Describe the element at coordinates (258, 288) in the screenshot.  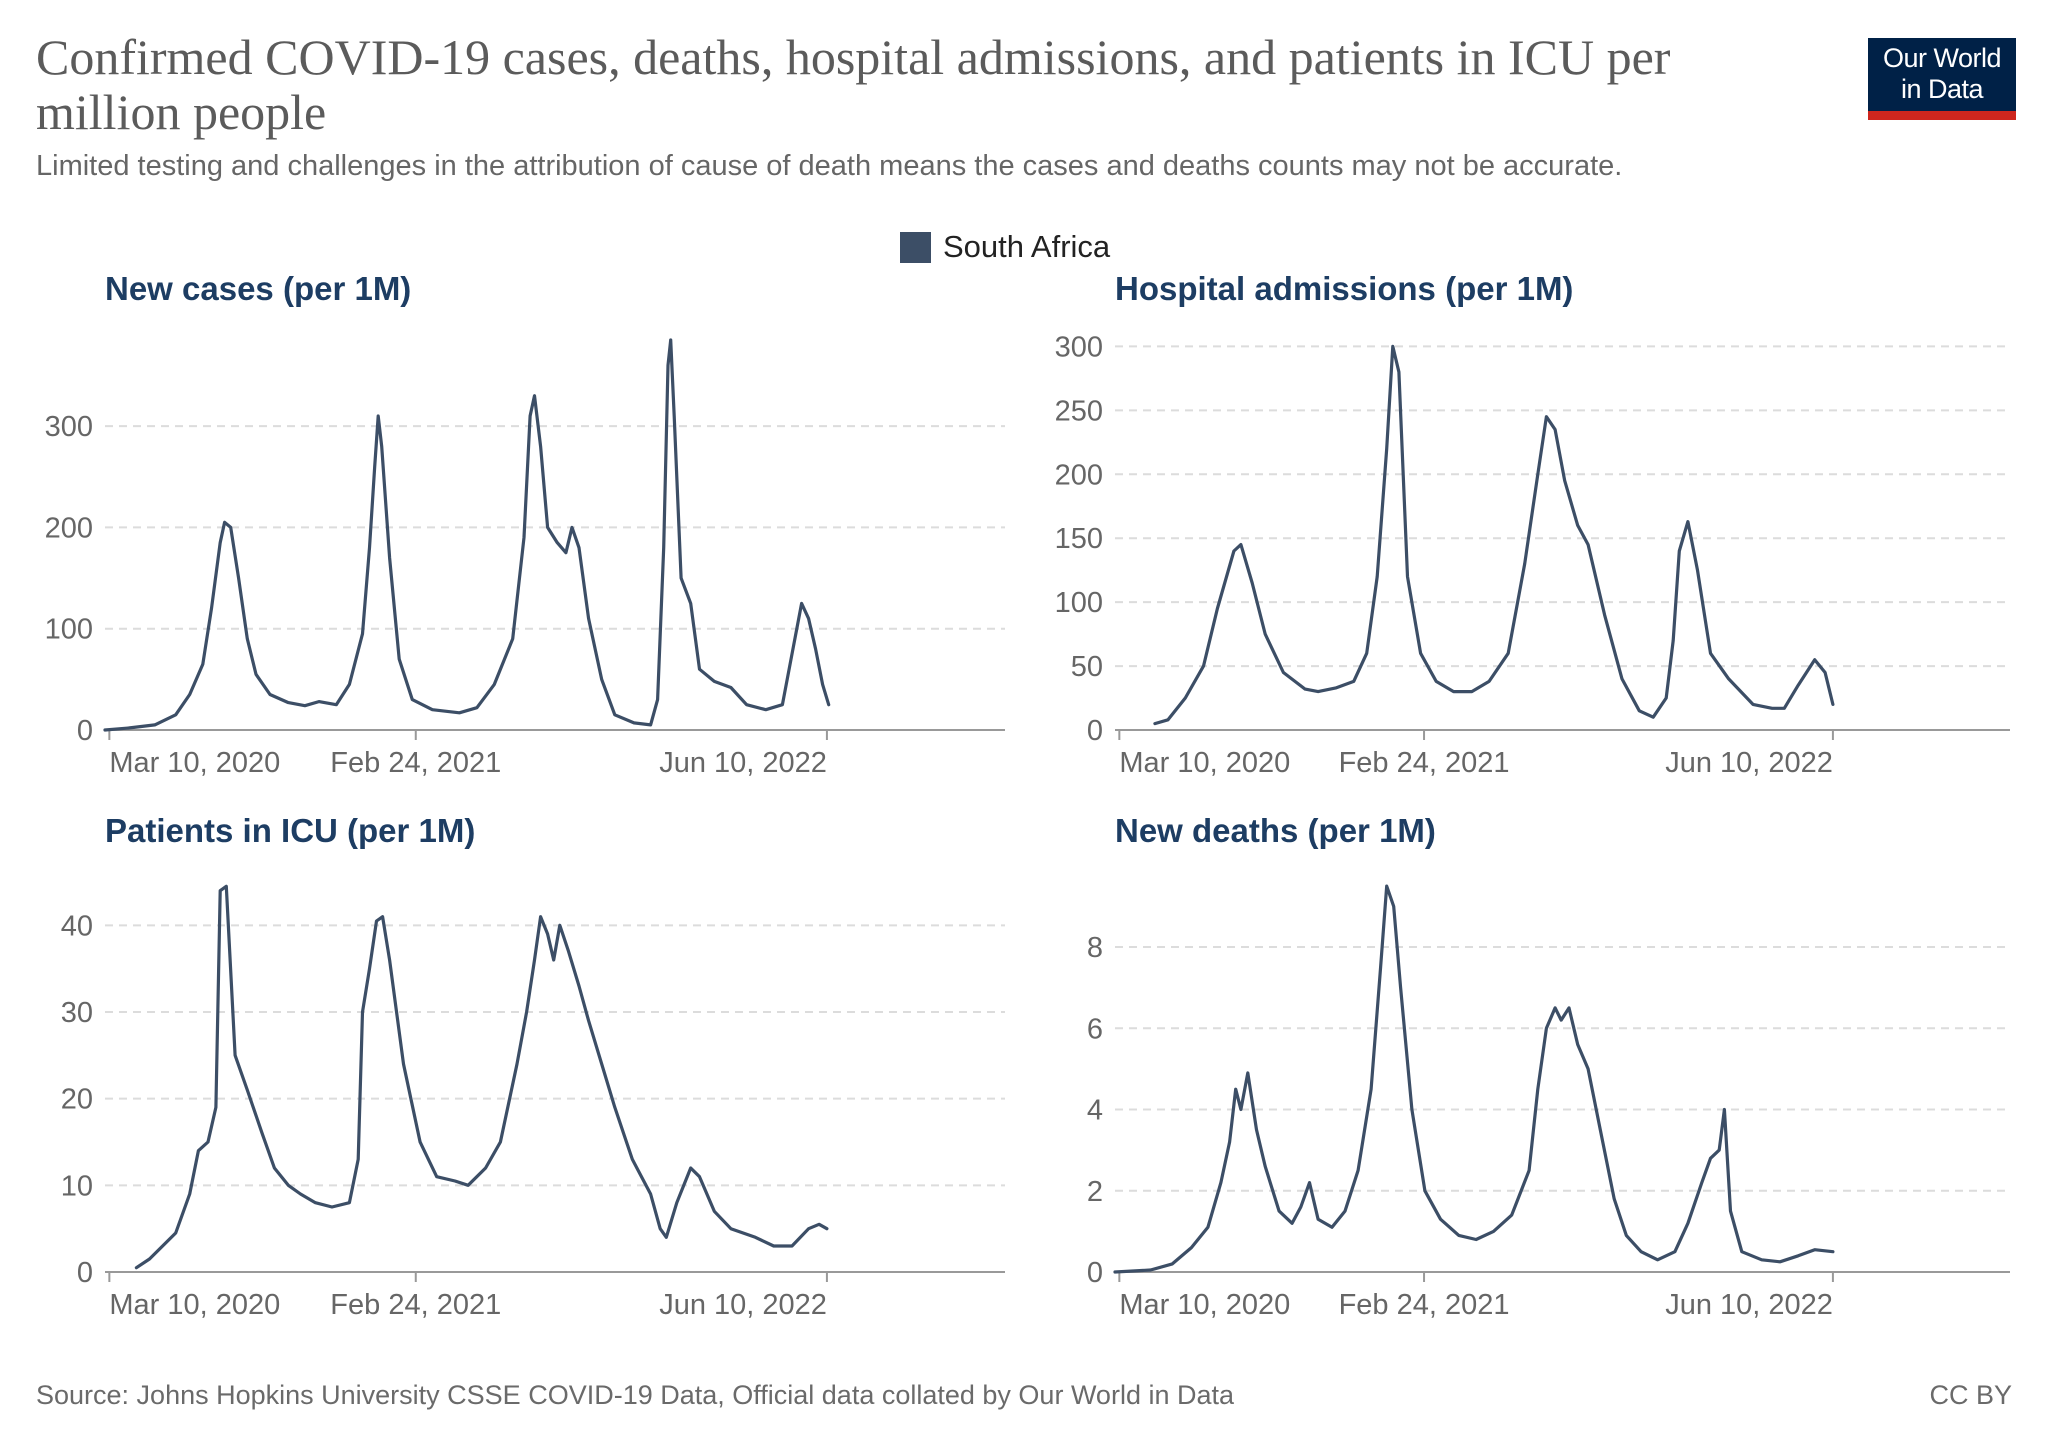
I see `panel-title: New cases (per 1M)` at that location.